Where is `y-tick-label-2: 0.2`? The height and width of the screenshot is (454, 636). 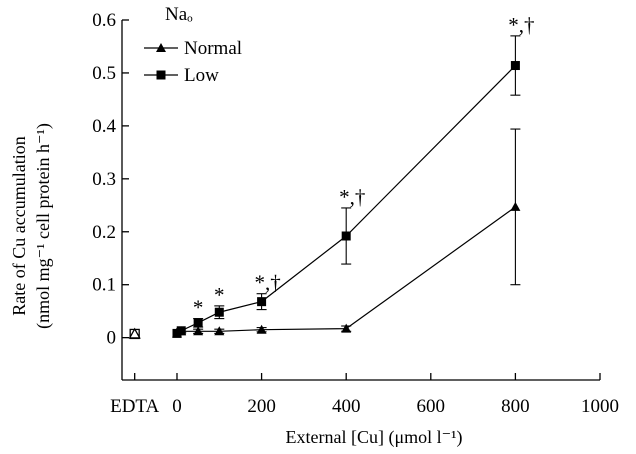 y-tick-label-2: 0.2 is located at coordinates (104, 232).